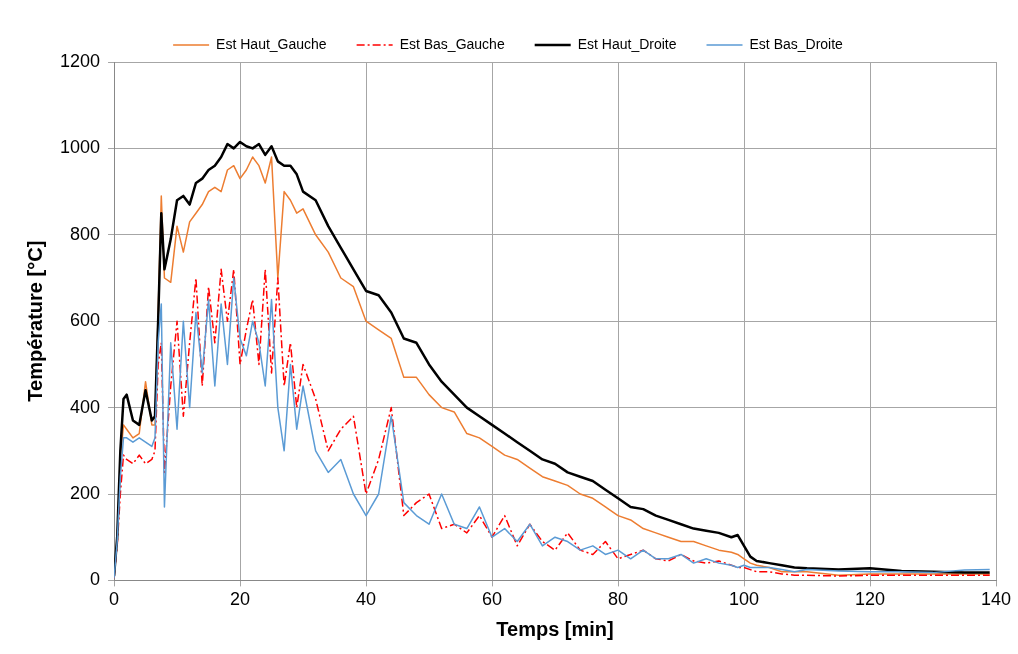 The height and width of the screenshot is (654, 1018). I want to click on x-axis-title: Temps [min], so click(555, 628).